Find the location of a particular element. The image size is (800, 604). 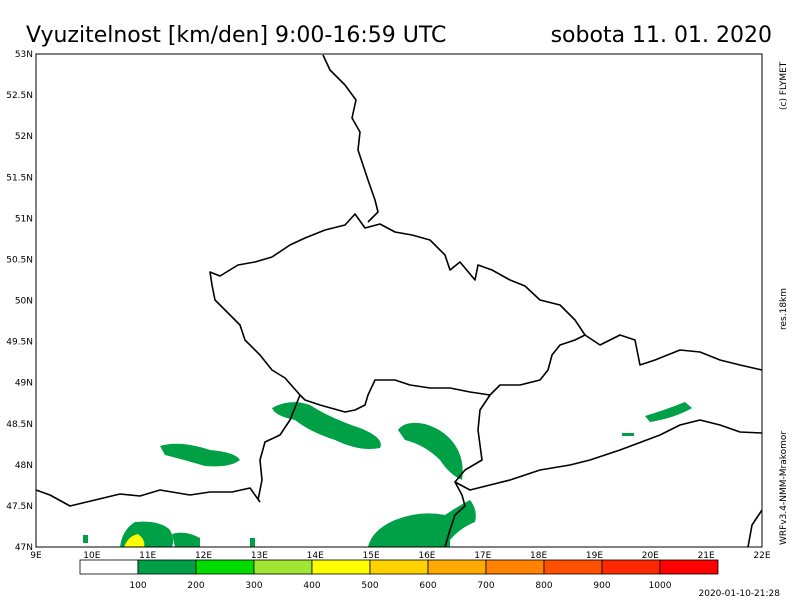

lon-label: 20E is located at coordinates (650, 556).